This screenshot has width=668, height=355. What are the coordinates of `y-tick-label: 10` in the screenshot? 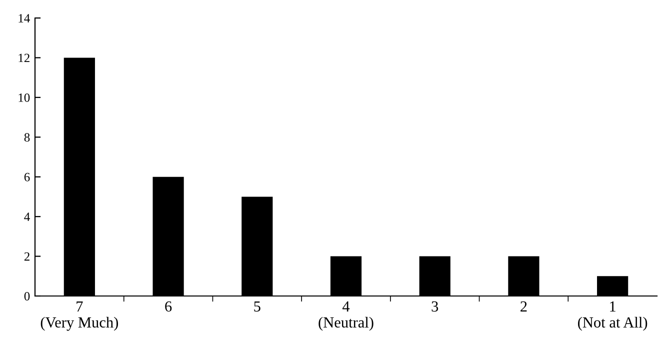 It's located at (24, 97).